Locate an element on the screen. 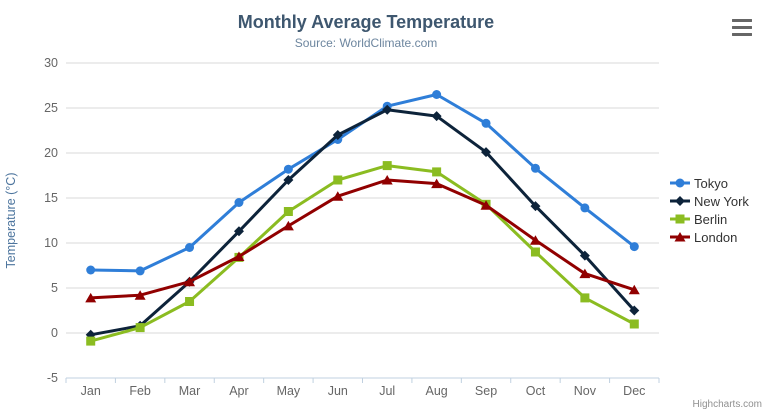 Image resolution: width=769 pixels, height=416 pixels. legend-item-berlin: Berlin is located at coordinates (709, 219).